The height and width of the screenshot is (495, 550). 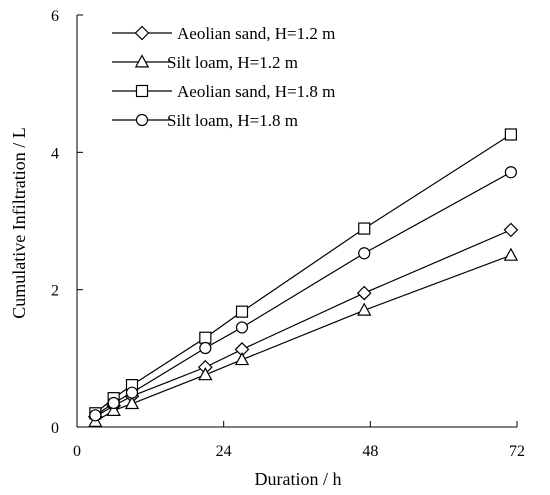 What do you see at coordinates (19, 222) in the screenshot?
I see `y-axis-title: Cumulative Infiltration / L` at bounding box center [19, 222].